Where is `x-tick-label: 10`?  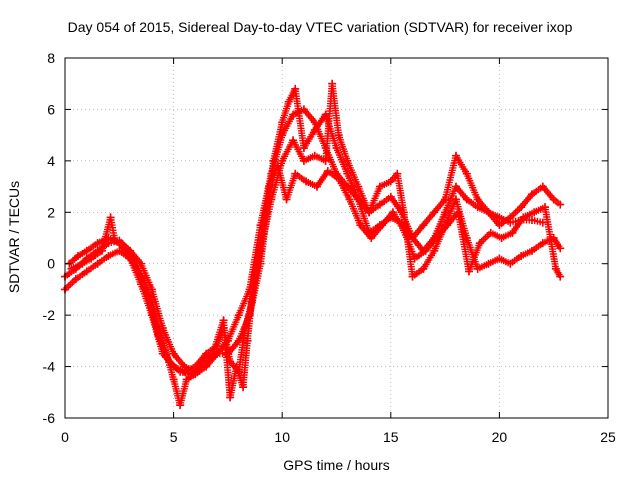
x-tick-label: 10 is located at coordinates (282, 437).